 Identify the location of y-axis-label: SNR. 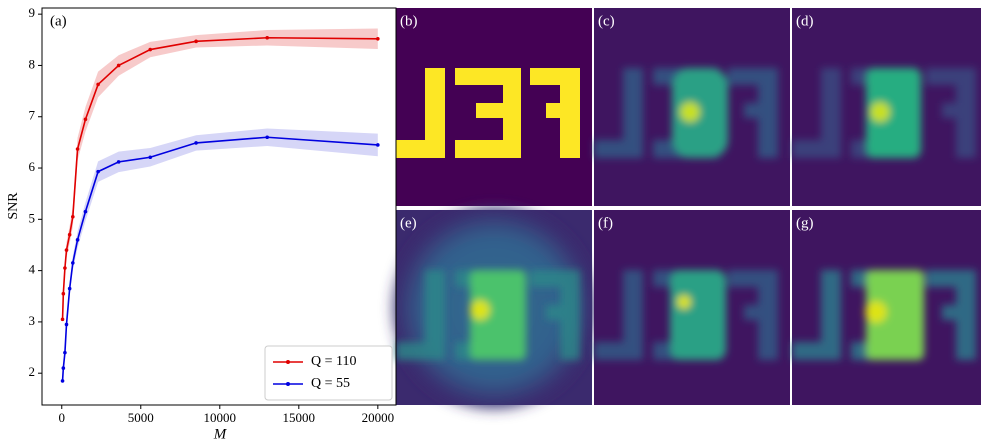
(13, 206).